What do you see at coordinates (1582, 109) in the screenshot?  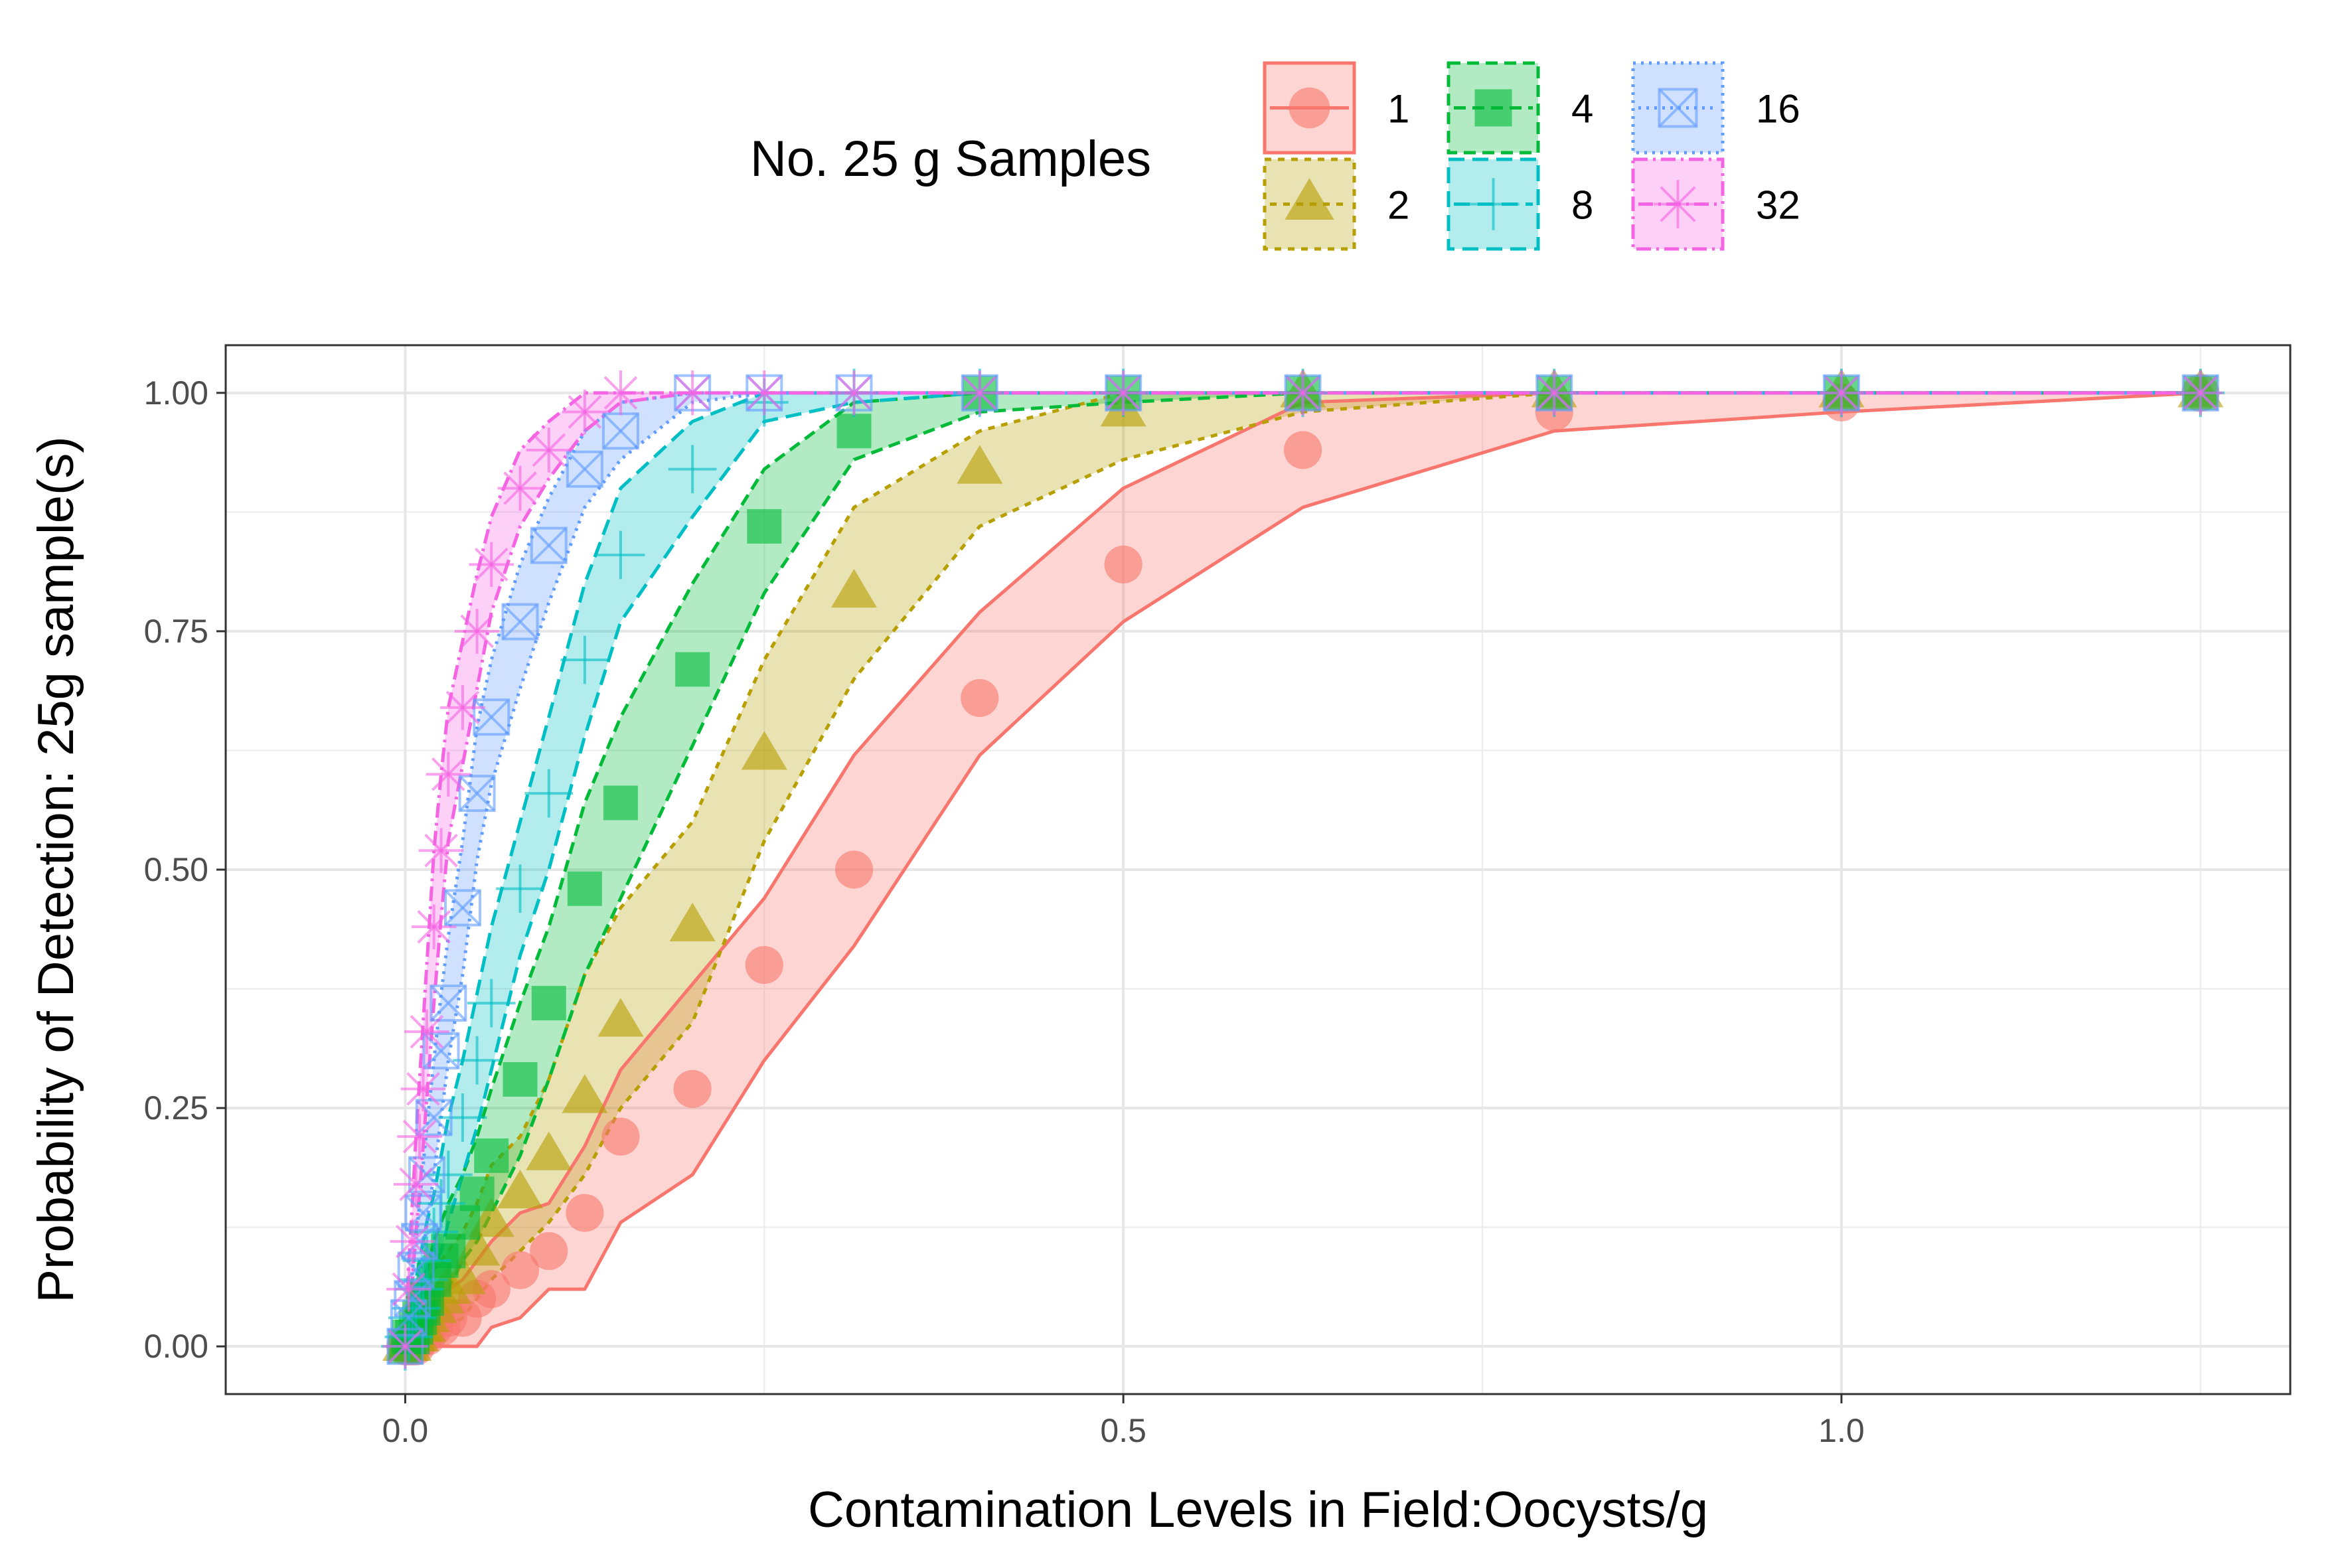 I see `legend-label: 4` at bounding box center [1582, 109].